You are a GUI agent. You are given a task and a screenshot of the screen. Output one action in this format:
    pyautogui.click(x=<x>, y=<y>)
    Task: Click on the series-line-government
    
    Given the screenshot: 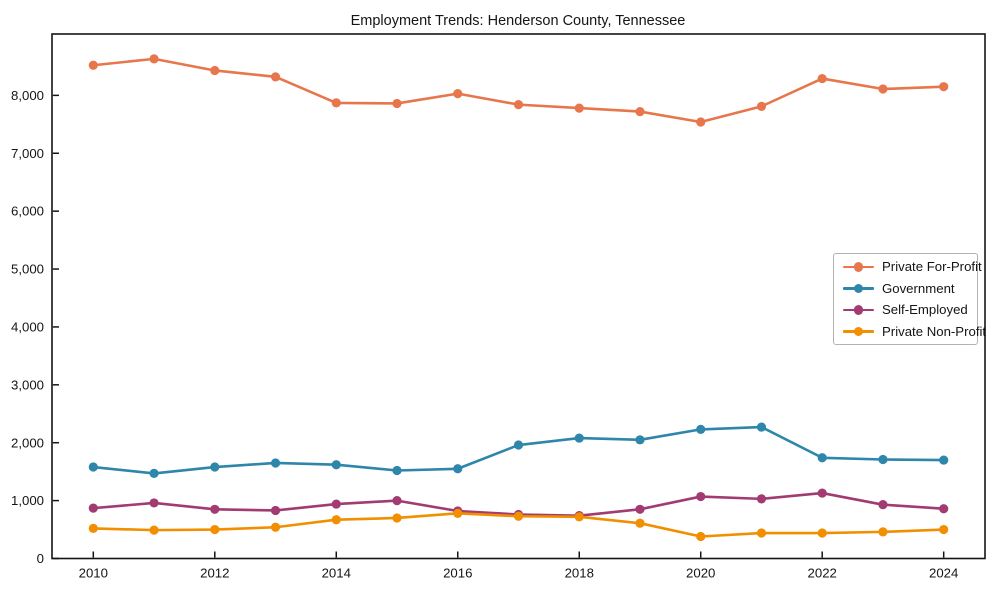 What is the action you would take?
    pyautogui.click(x=518, y=450)
    